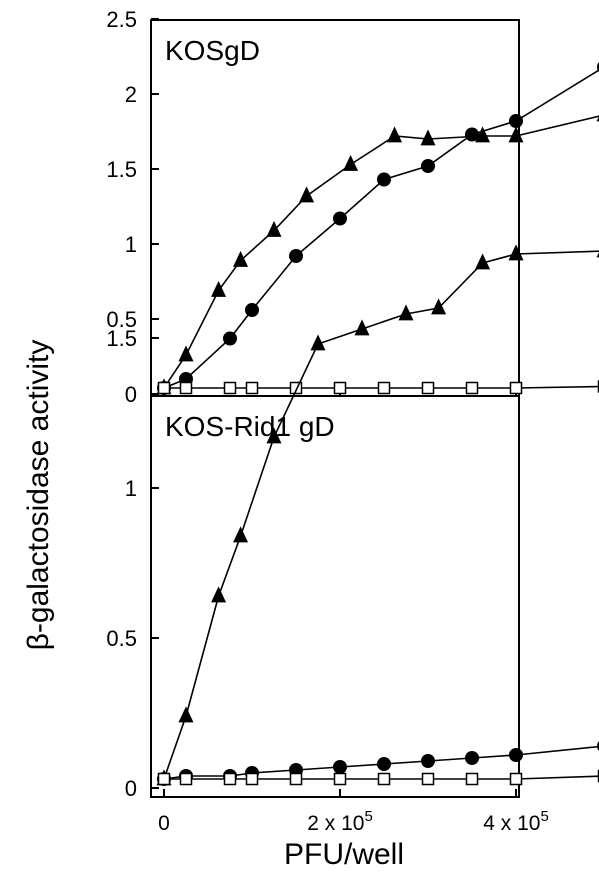  Describe the element at coordinates (131, 94) in the screenshot. I see `y-tick-label: 2` at that location.